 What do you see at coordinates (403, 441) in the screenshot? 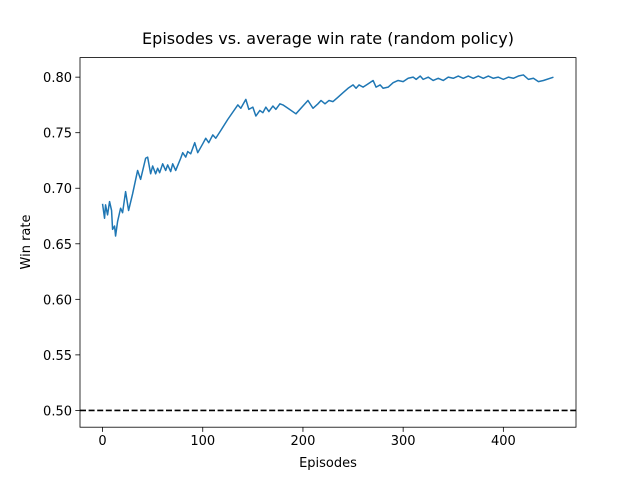
I see `x-tick-label: 300` at bounding box center [403, 441].